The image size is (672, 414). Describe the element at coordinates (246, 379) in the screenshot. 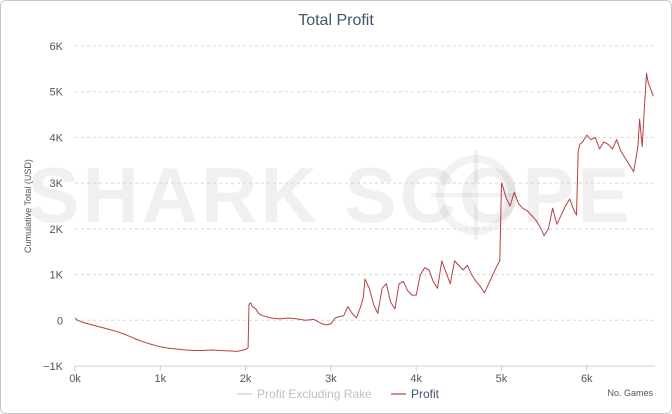

I see `x-tick-label: 2k` at that location.